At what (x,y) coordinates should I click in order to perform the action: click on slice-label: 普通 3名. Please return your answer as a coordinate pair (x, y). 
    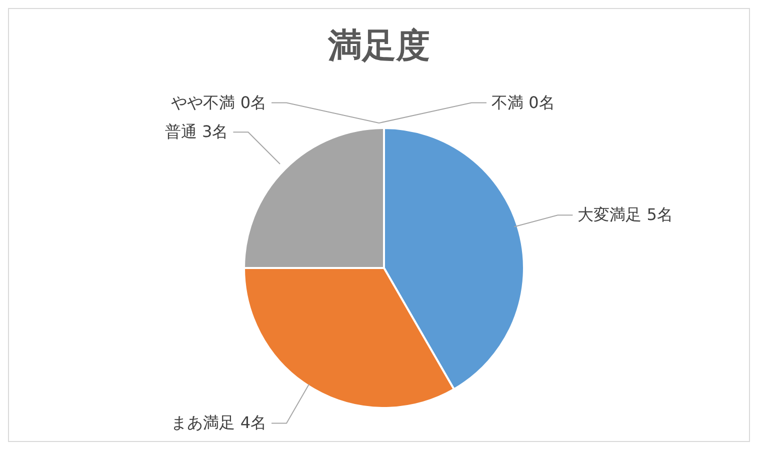
    Looking at the image, I should click on (196, 132).